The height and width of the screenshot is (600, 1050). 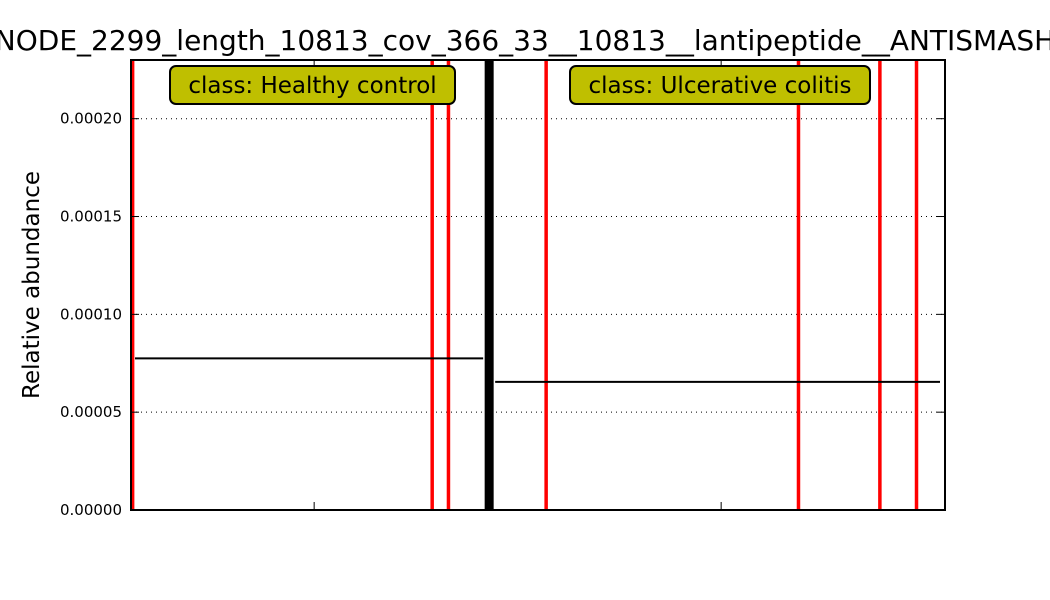 What do you see at coordinates (91, 217) in the screenshot?
I see `y-tick-label: 0.00015` at bounding box center [91, 217].